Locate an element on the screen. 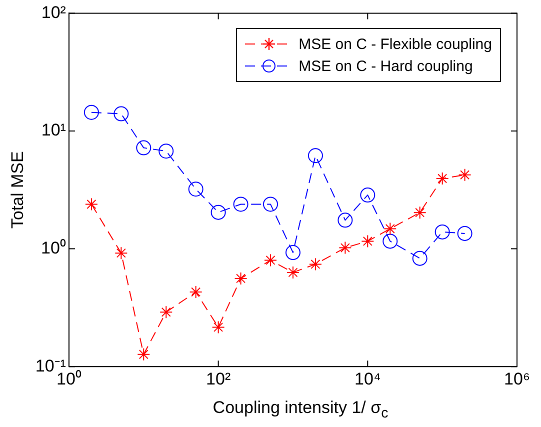 The image size is (541, 427). y-tick-label: 10² is located at coordinates (53, 12).